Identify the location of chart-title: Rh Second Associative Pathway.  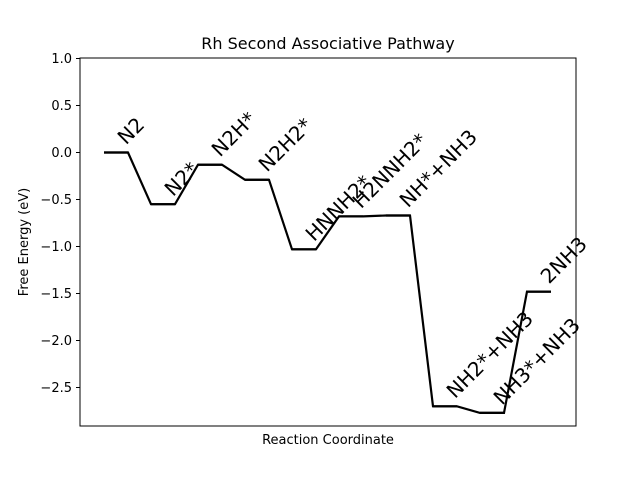
(327, 43).